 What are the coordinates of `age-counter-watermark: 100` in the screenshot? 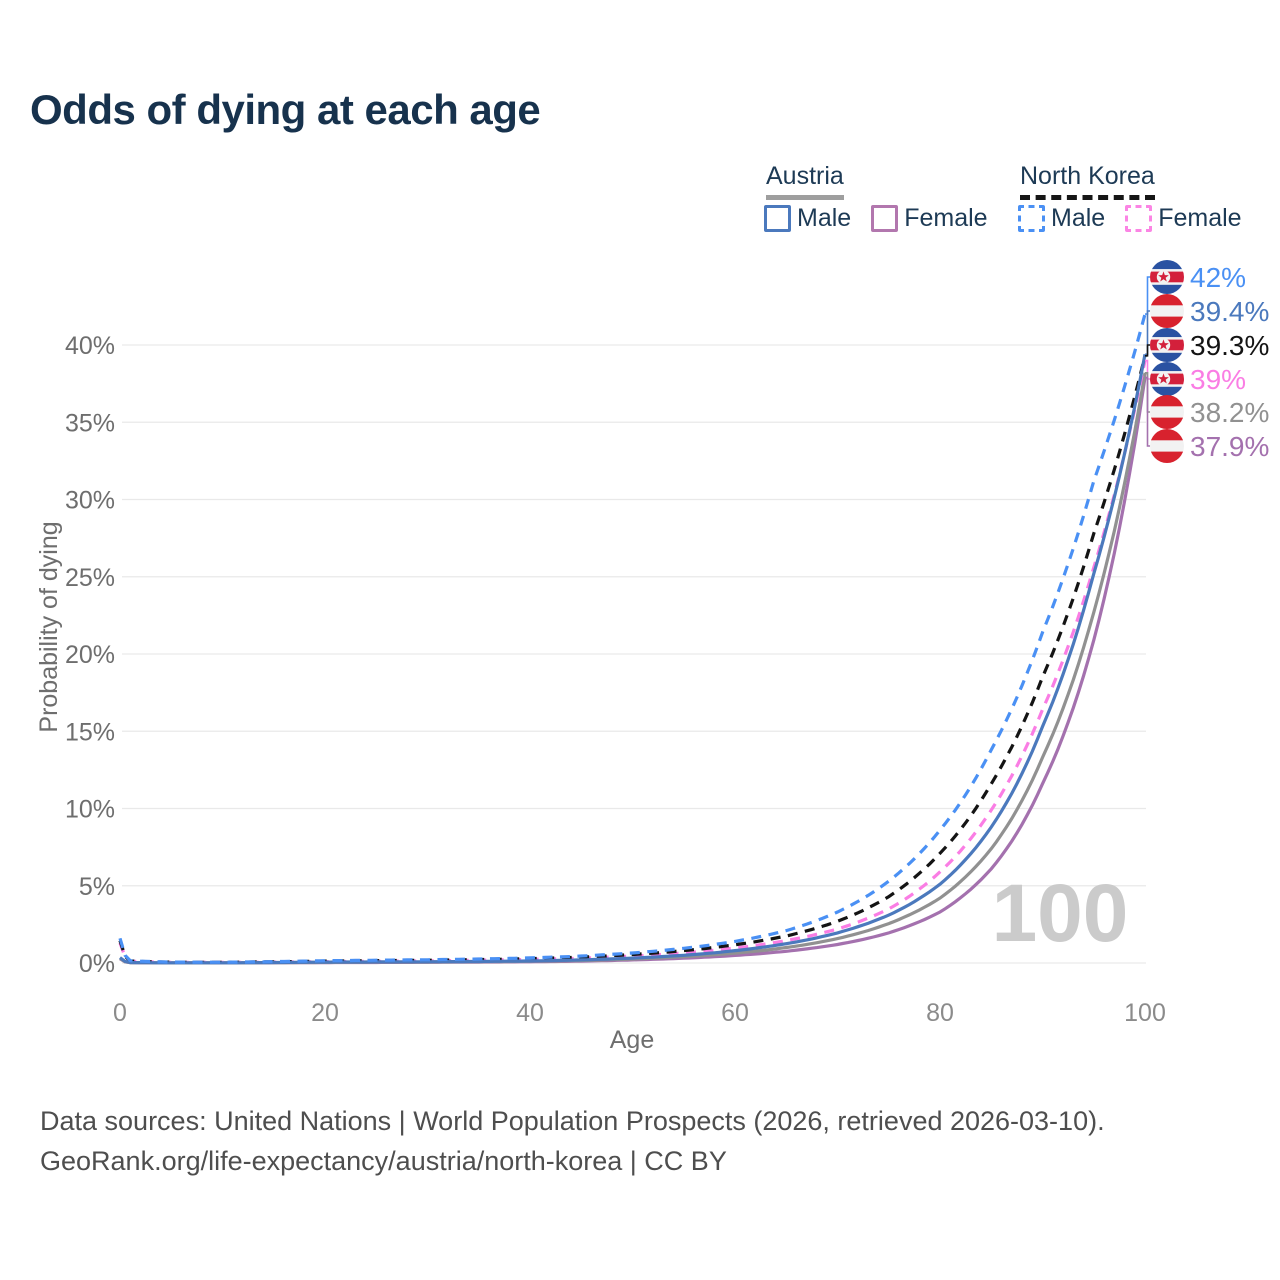 It's located at (1060, 913).